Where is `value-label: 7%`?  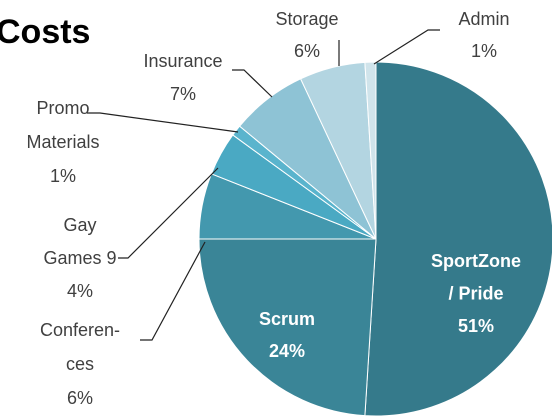
value-label: 7% is located at coordinates (183, 94).